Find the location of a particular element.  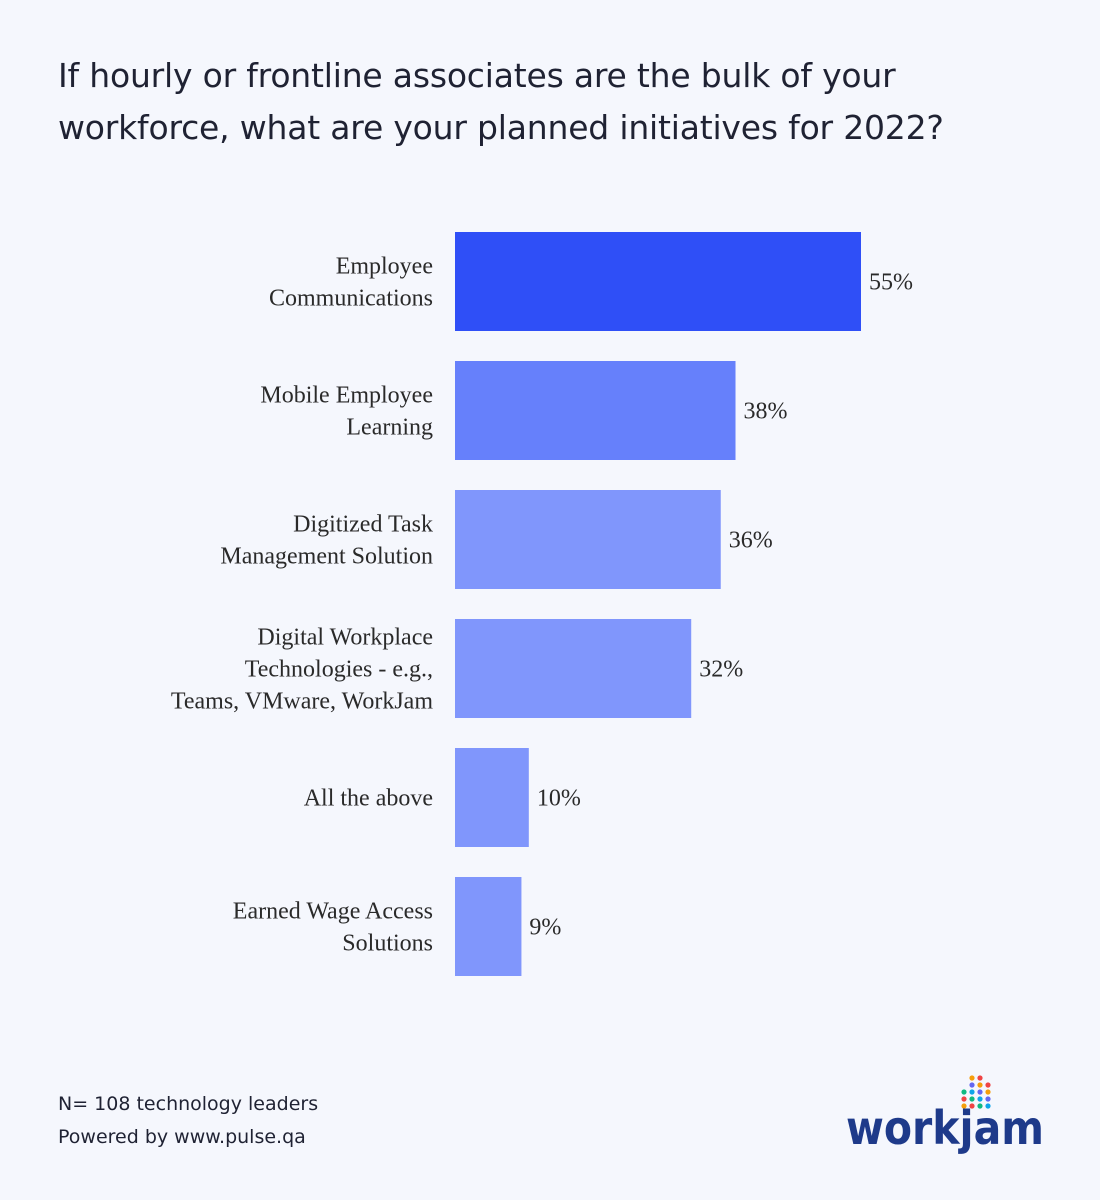

sample-size-note: N= 108 technology leaders is located at coordinates (188, 1104).